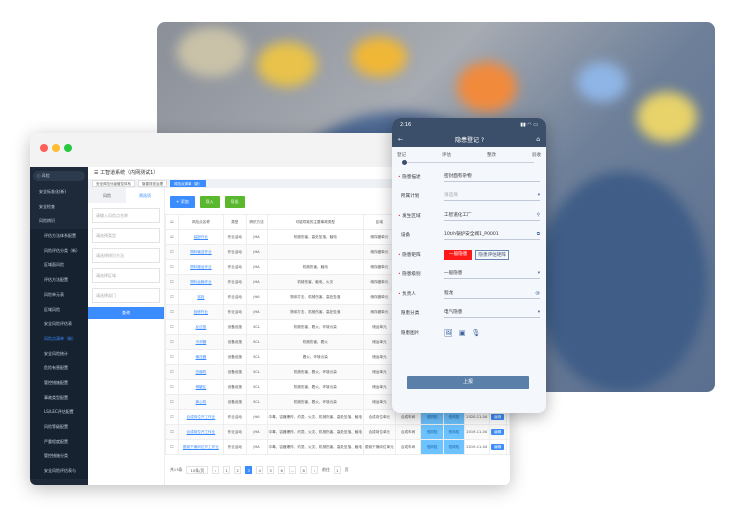 The image size is (738, 519). I want to click on name-filter-input: 请输入风险点名称, so click(126, 215).